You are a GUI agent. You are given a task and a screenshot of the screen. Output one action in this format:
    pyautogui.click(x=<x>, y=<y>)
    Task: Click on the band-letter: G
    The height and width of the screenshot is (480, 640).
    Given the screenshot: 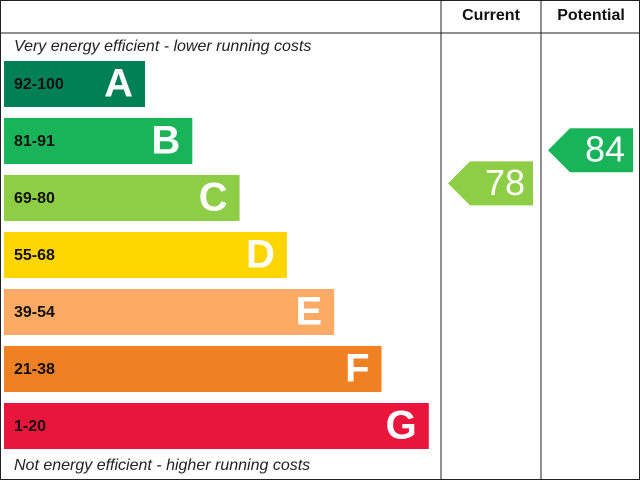 What is the action you would take?
    pyautogui.click(x=401, y=426)
    